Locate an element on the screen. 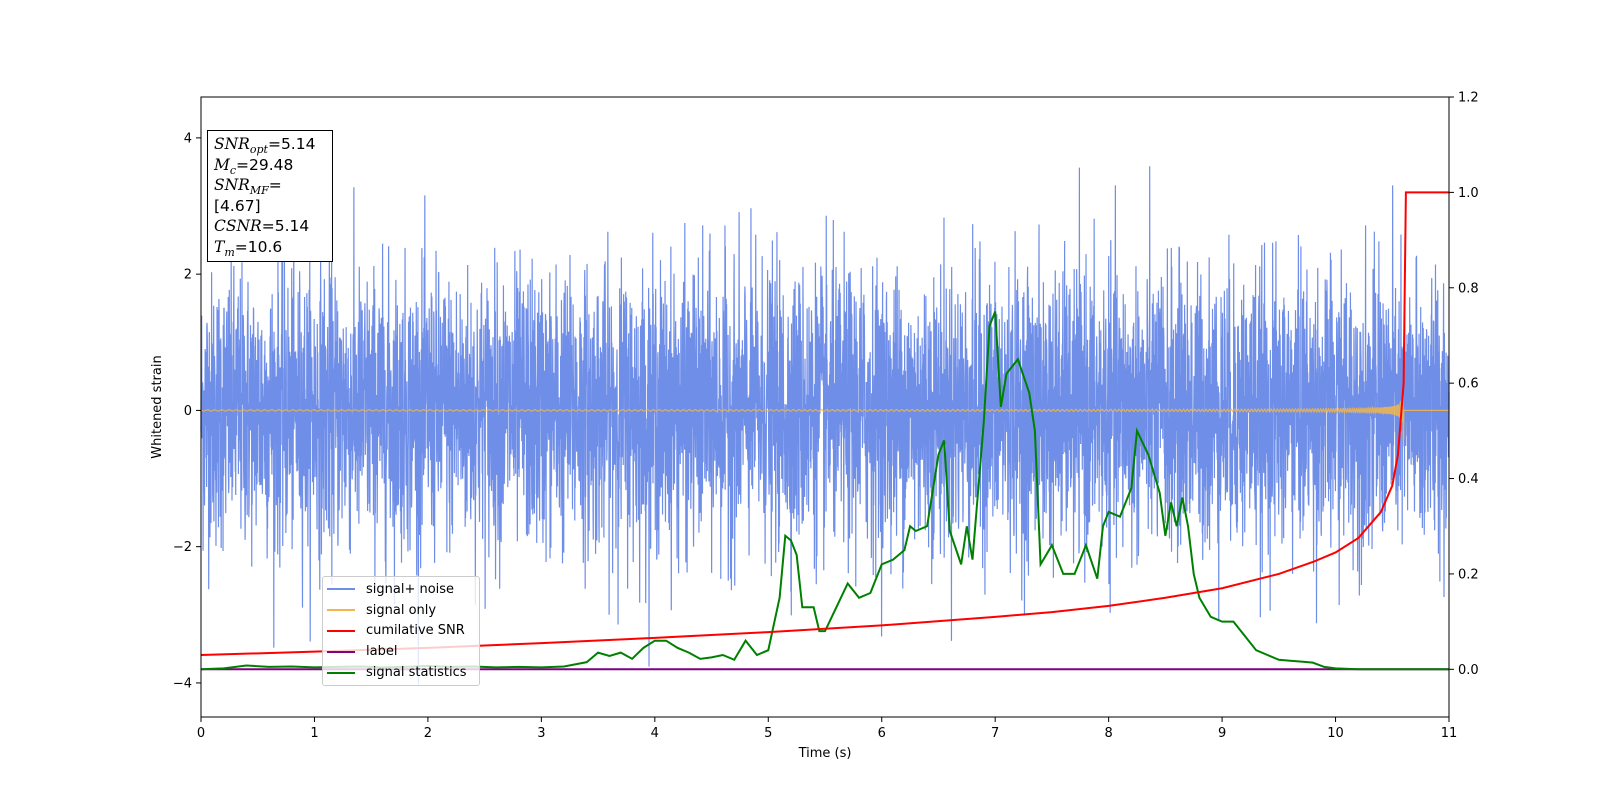  legend-label: signal only is located at coordinates (401, 610).